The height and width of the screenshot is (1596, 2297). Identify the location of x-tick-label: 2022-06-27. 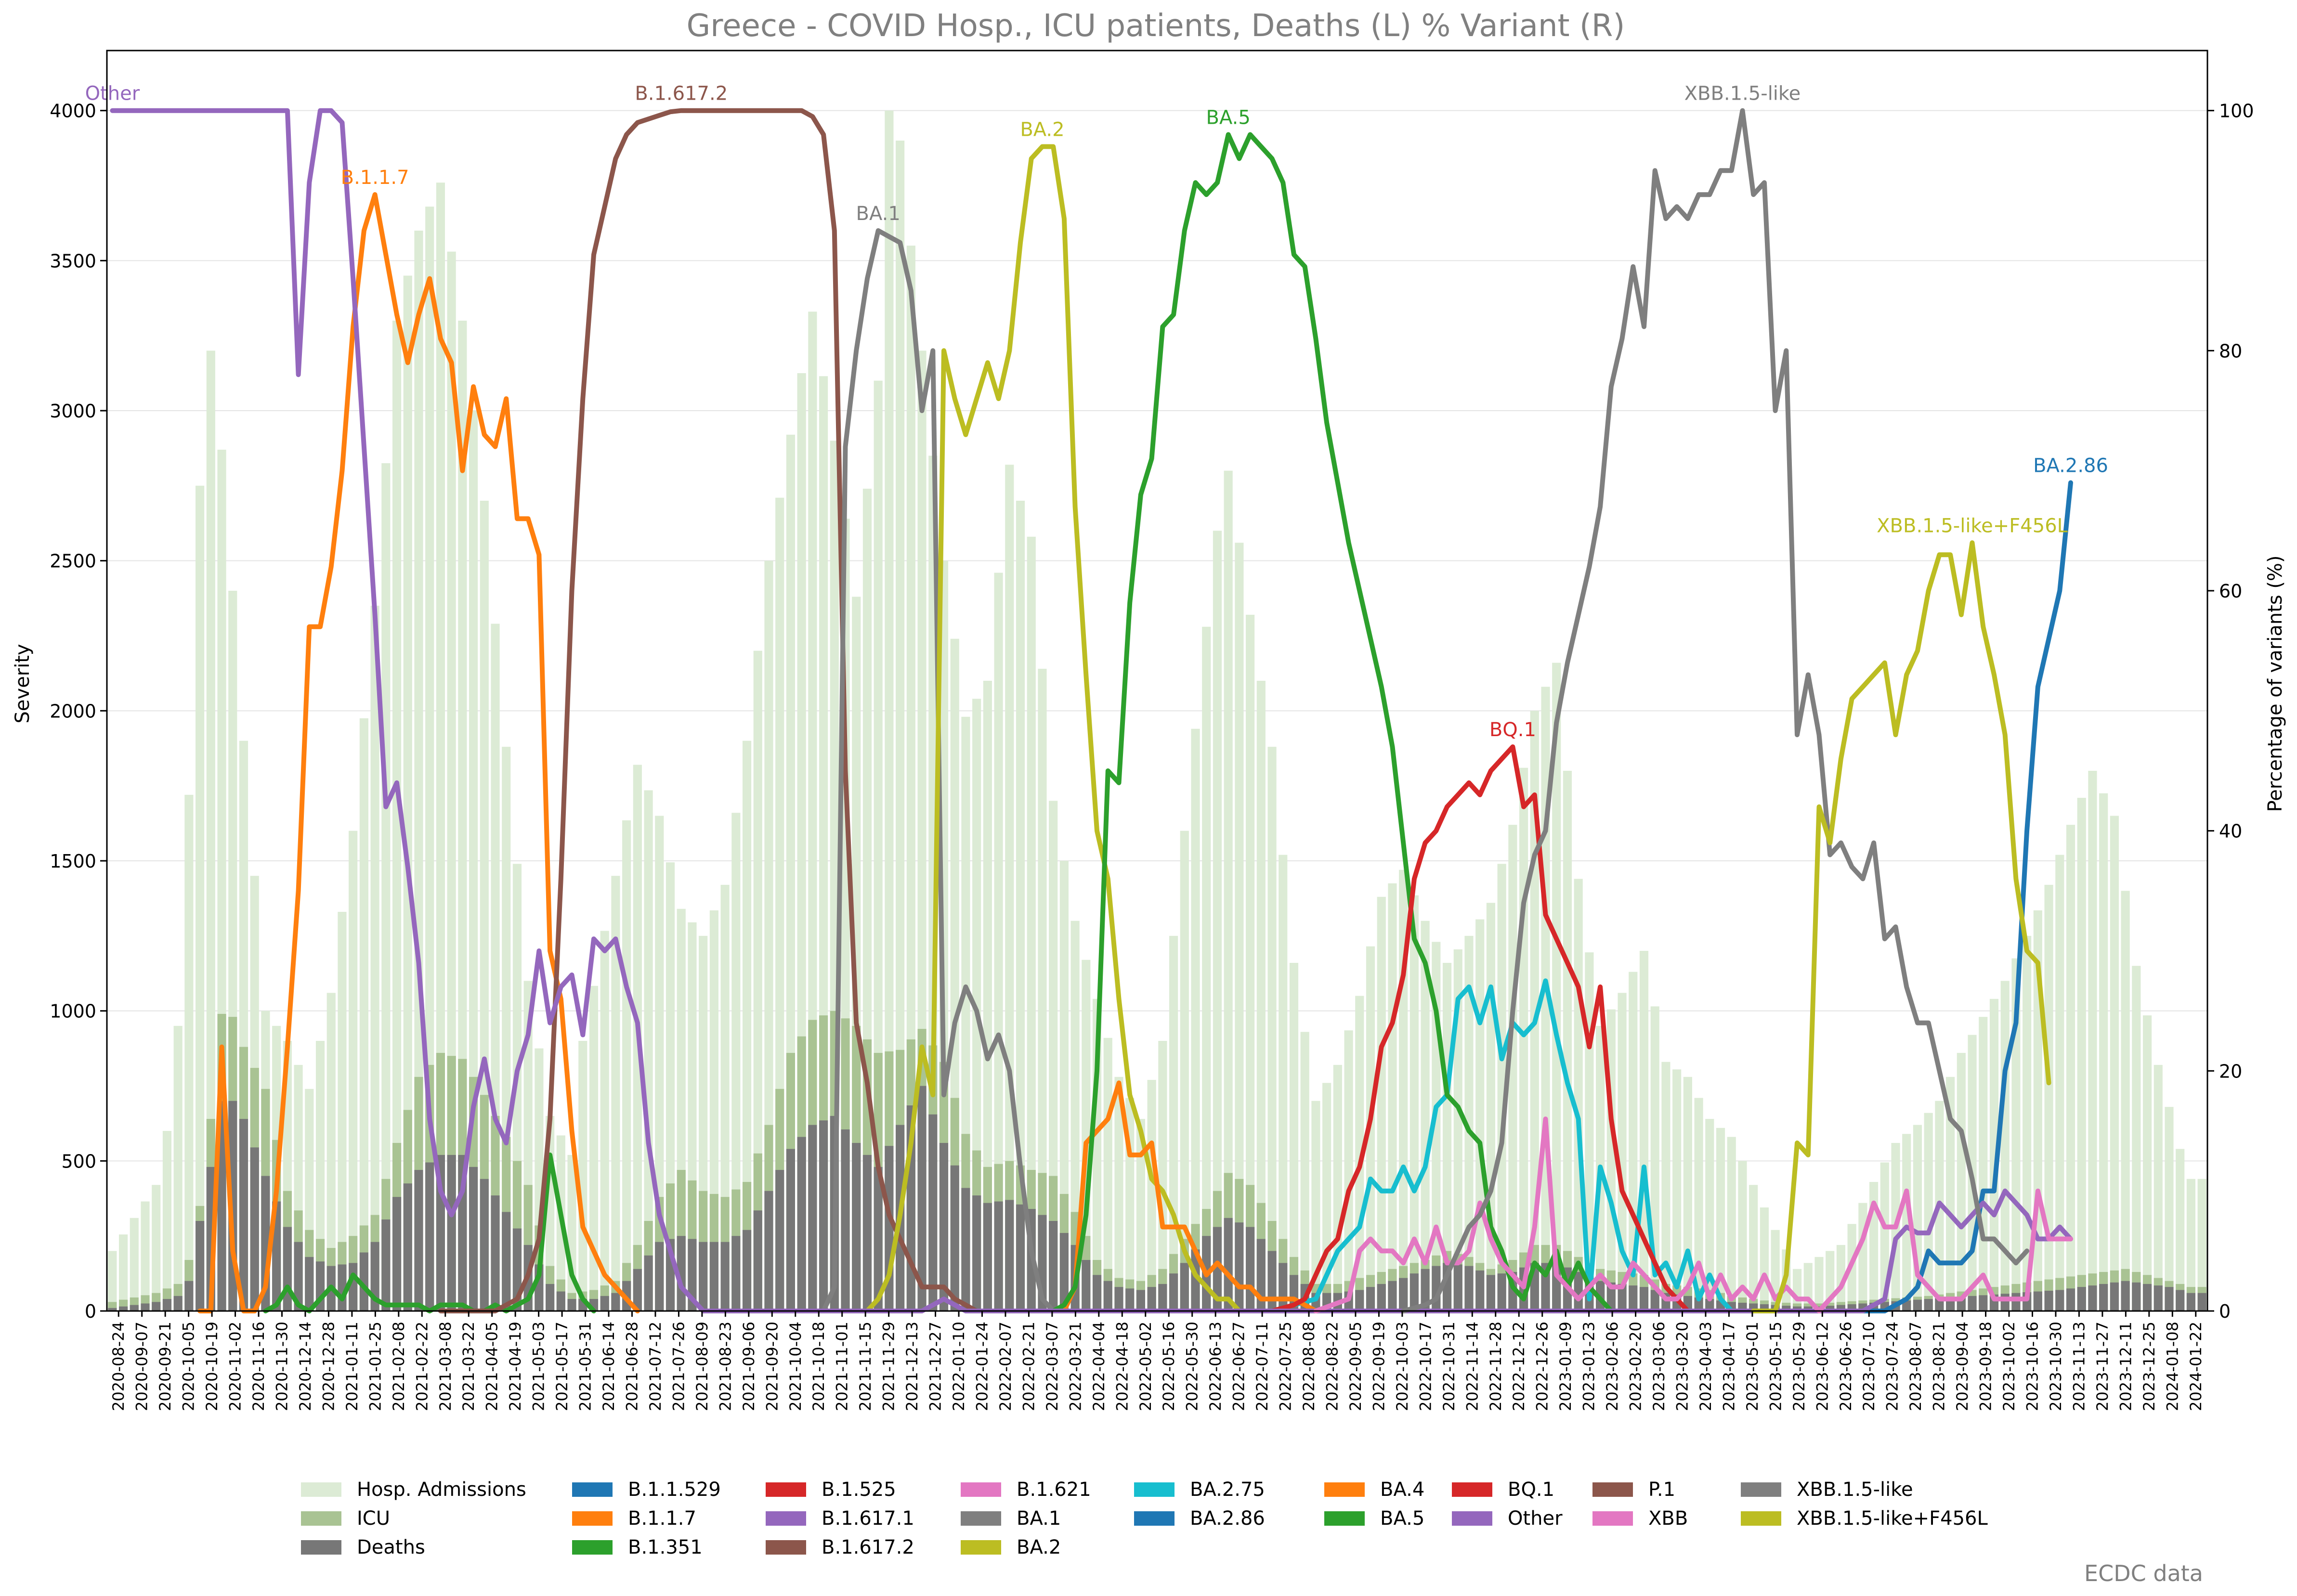
(1239, 1366).